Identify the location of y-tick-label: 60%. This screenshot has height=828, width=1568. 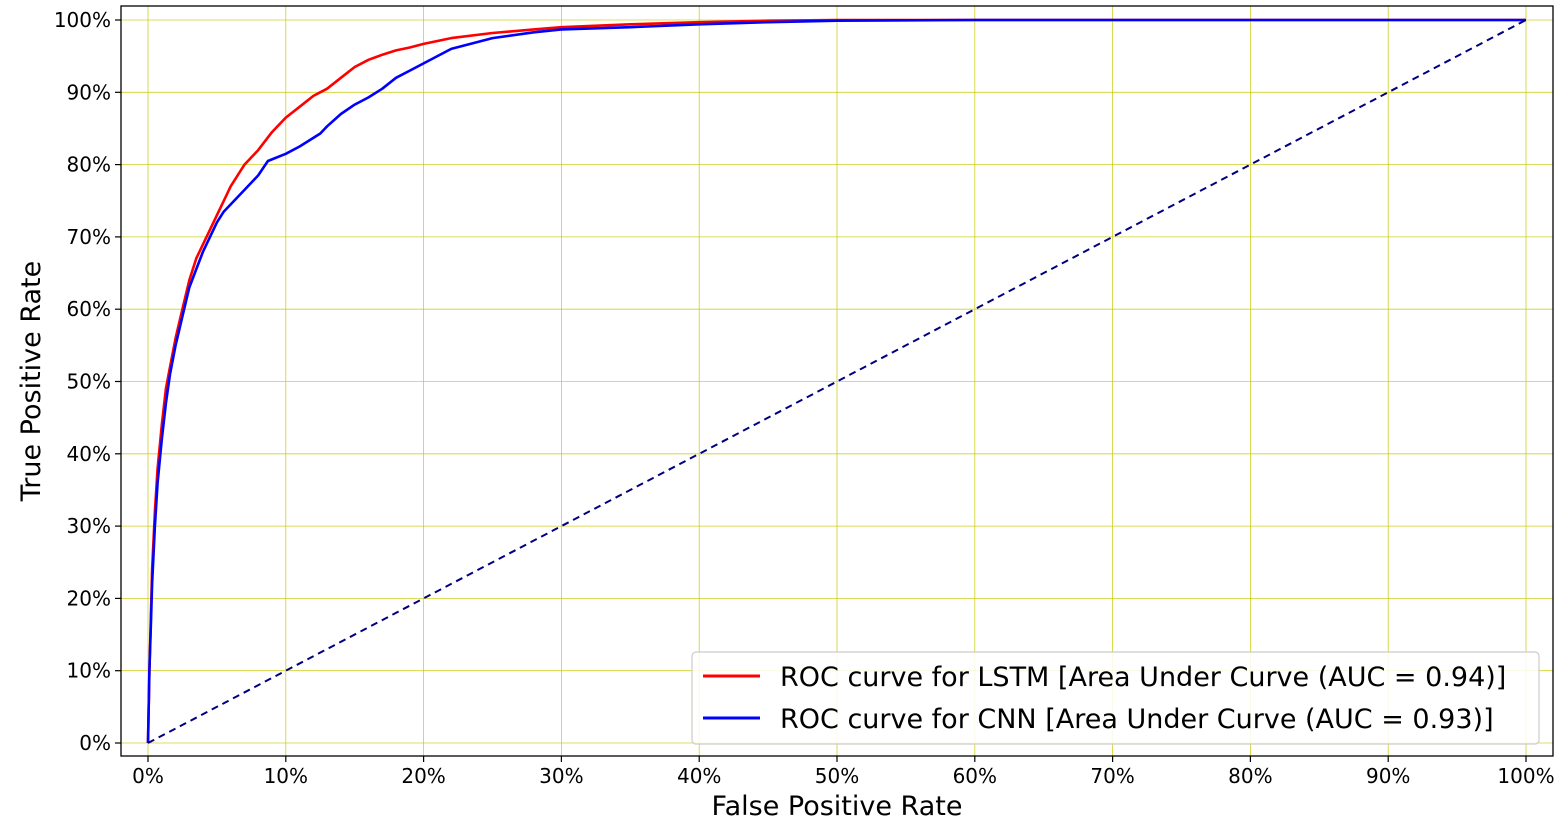
(89, 309).